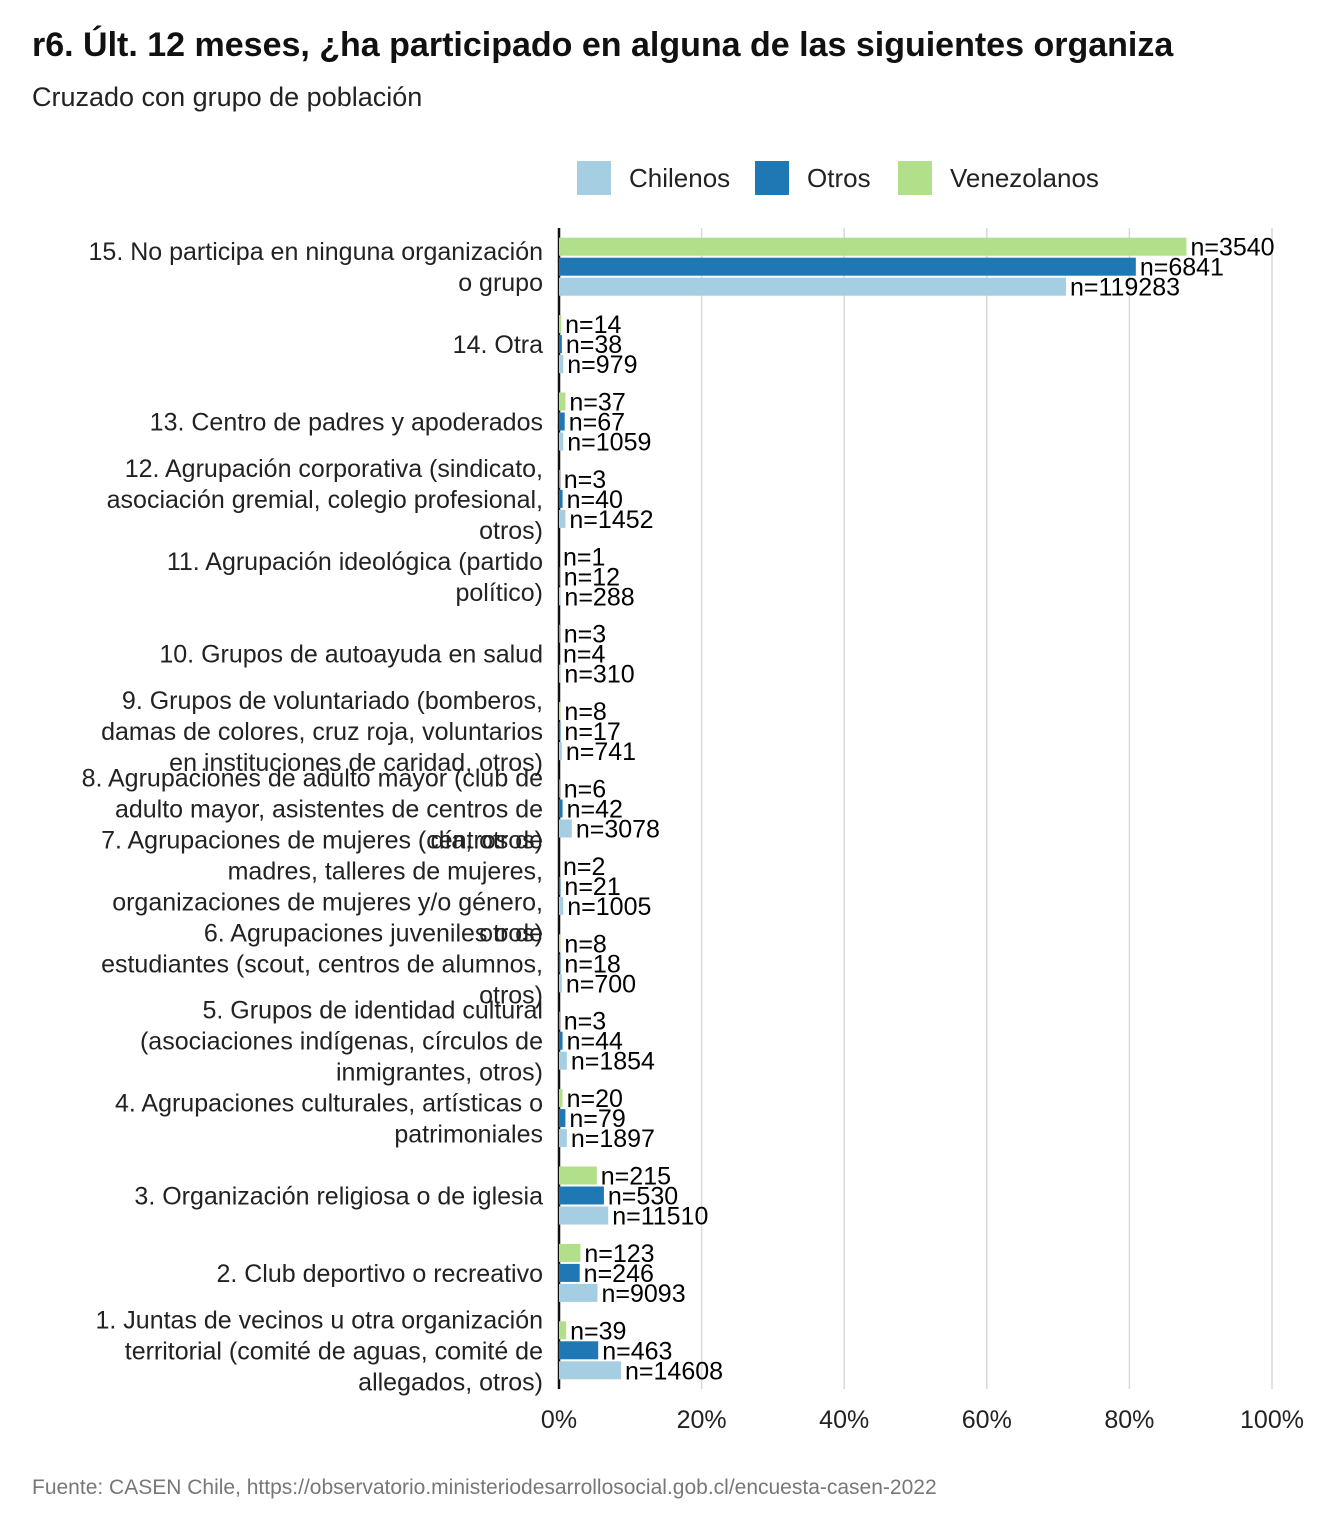 This screenshot has height=1536, width=1344. I want to click on bar-value-label: n=12, so click(592, 577).